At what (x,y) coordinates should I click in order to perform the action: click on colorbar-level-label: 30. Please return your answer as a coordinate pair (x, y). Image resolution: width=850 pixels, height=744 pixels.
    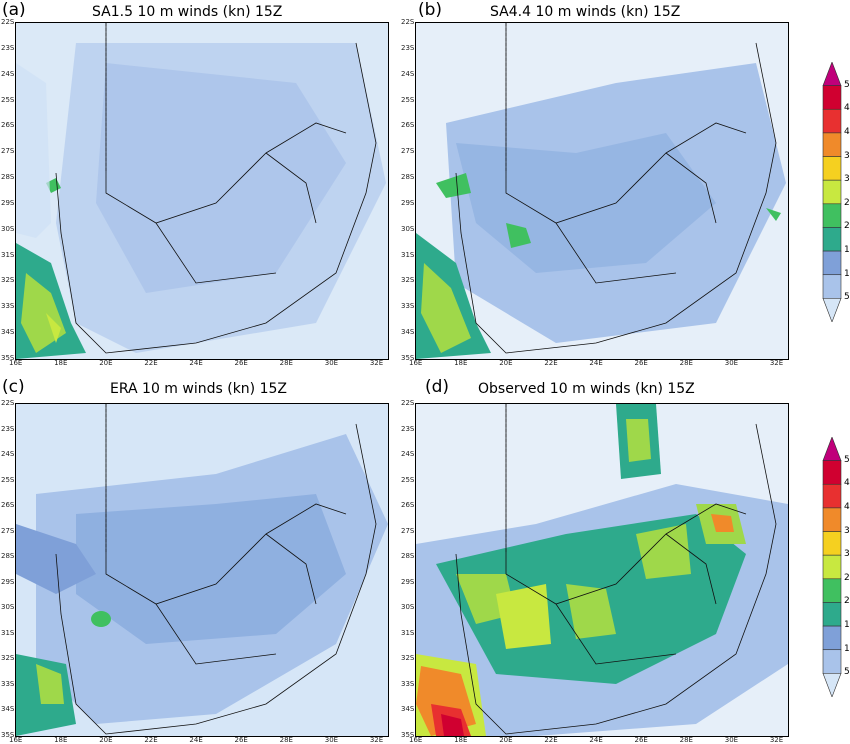
    Looking at the image, I should click on (847, 554).